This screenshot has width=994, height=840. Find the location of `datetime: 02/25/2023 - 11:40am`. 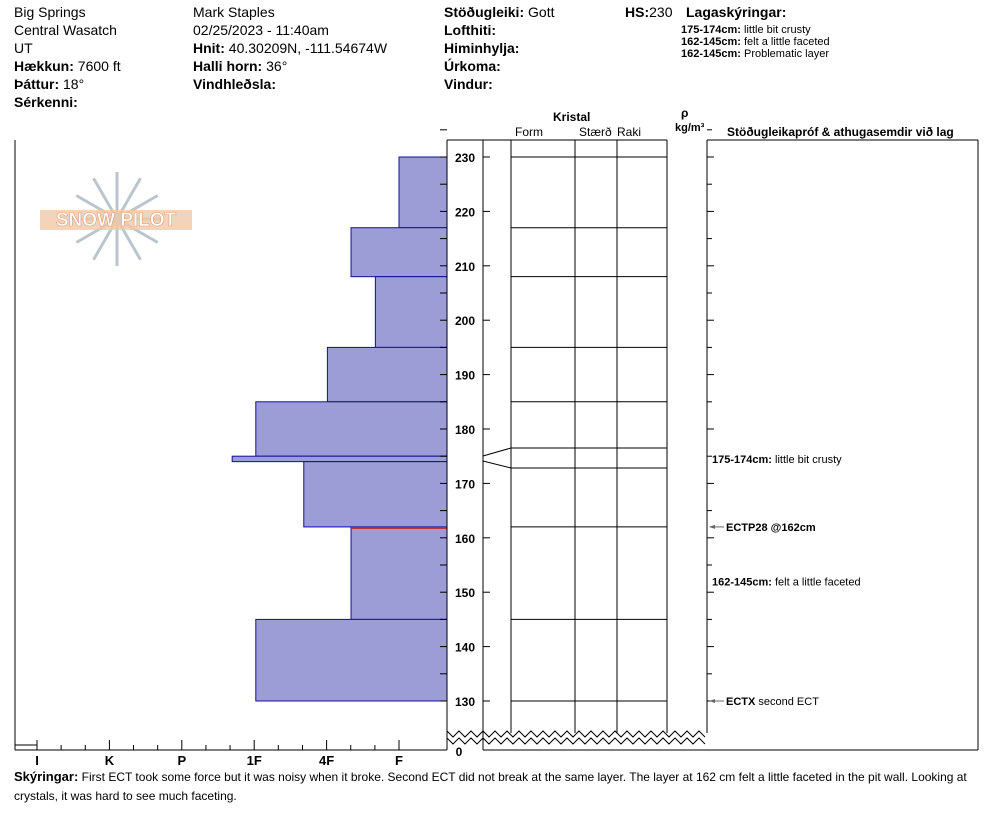

datetime: 02/25/2023 - 11:40am is located at coordinates (261, 30).